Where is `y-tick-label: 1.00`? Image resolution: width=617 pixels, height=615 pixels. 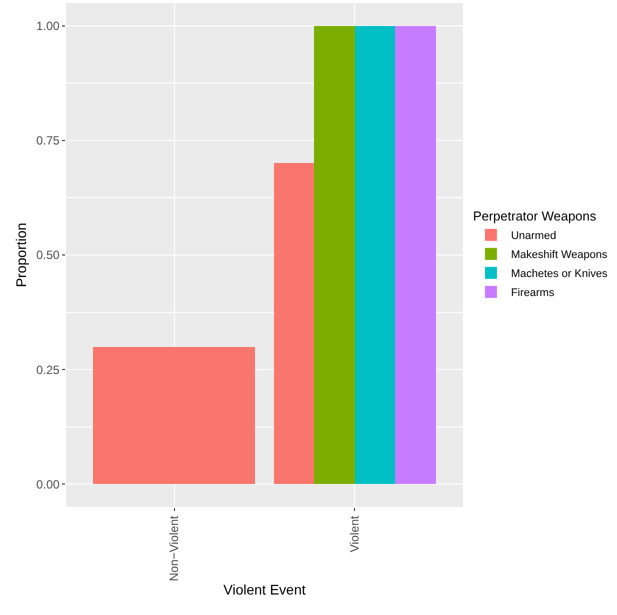 y-tick-label: 1.00 is located at coordinates (48, 26).